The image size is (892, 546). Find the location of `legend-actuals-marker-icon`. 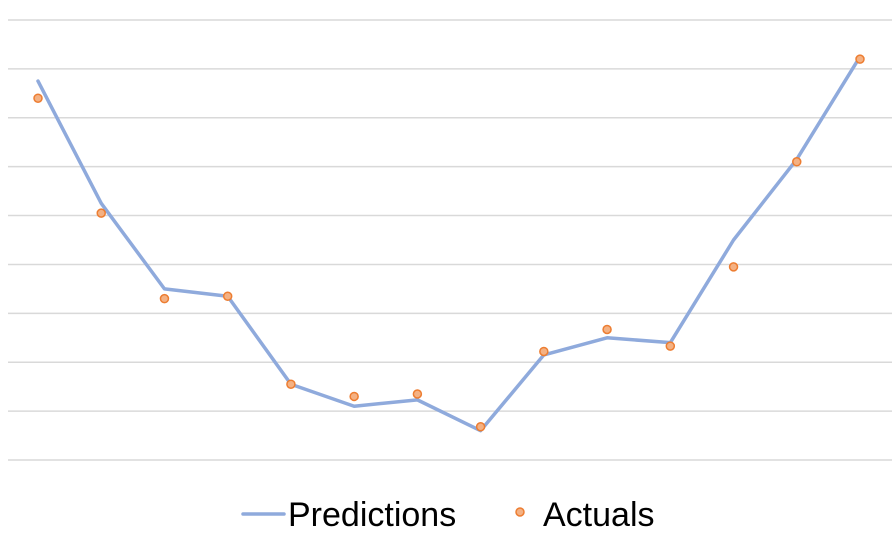

legend-actuals-marker-icon is located at coordinates (520, 512).